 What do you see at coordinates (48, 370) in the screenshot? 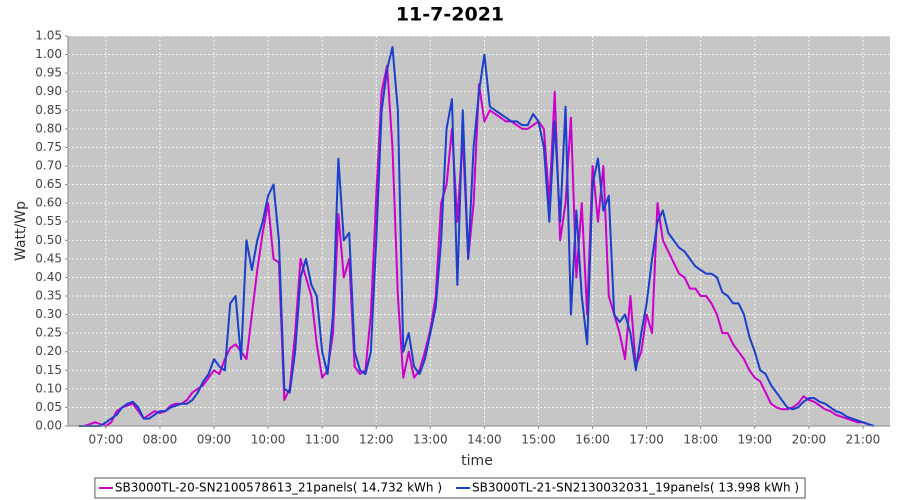
I see `y-tick-label: 0.15` at bounding box center [48, 370].